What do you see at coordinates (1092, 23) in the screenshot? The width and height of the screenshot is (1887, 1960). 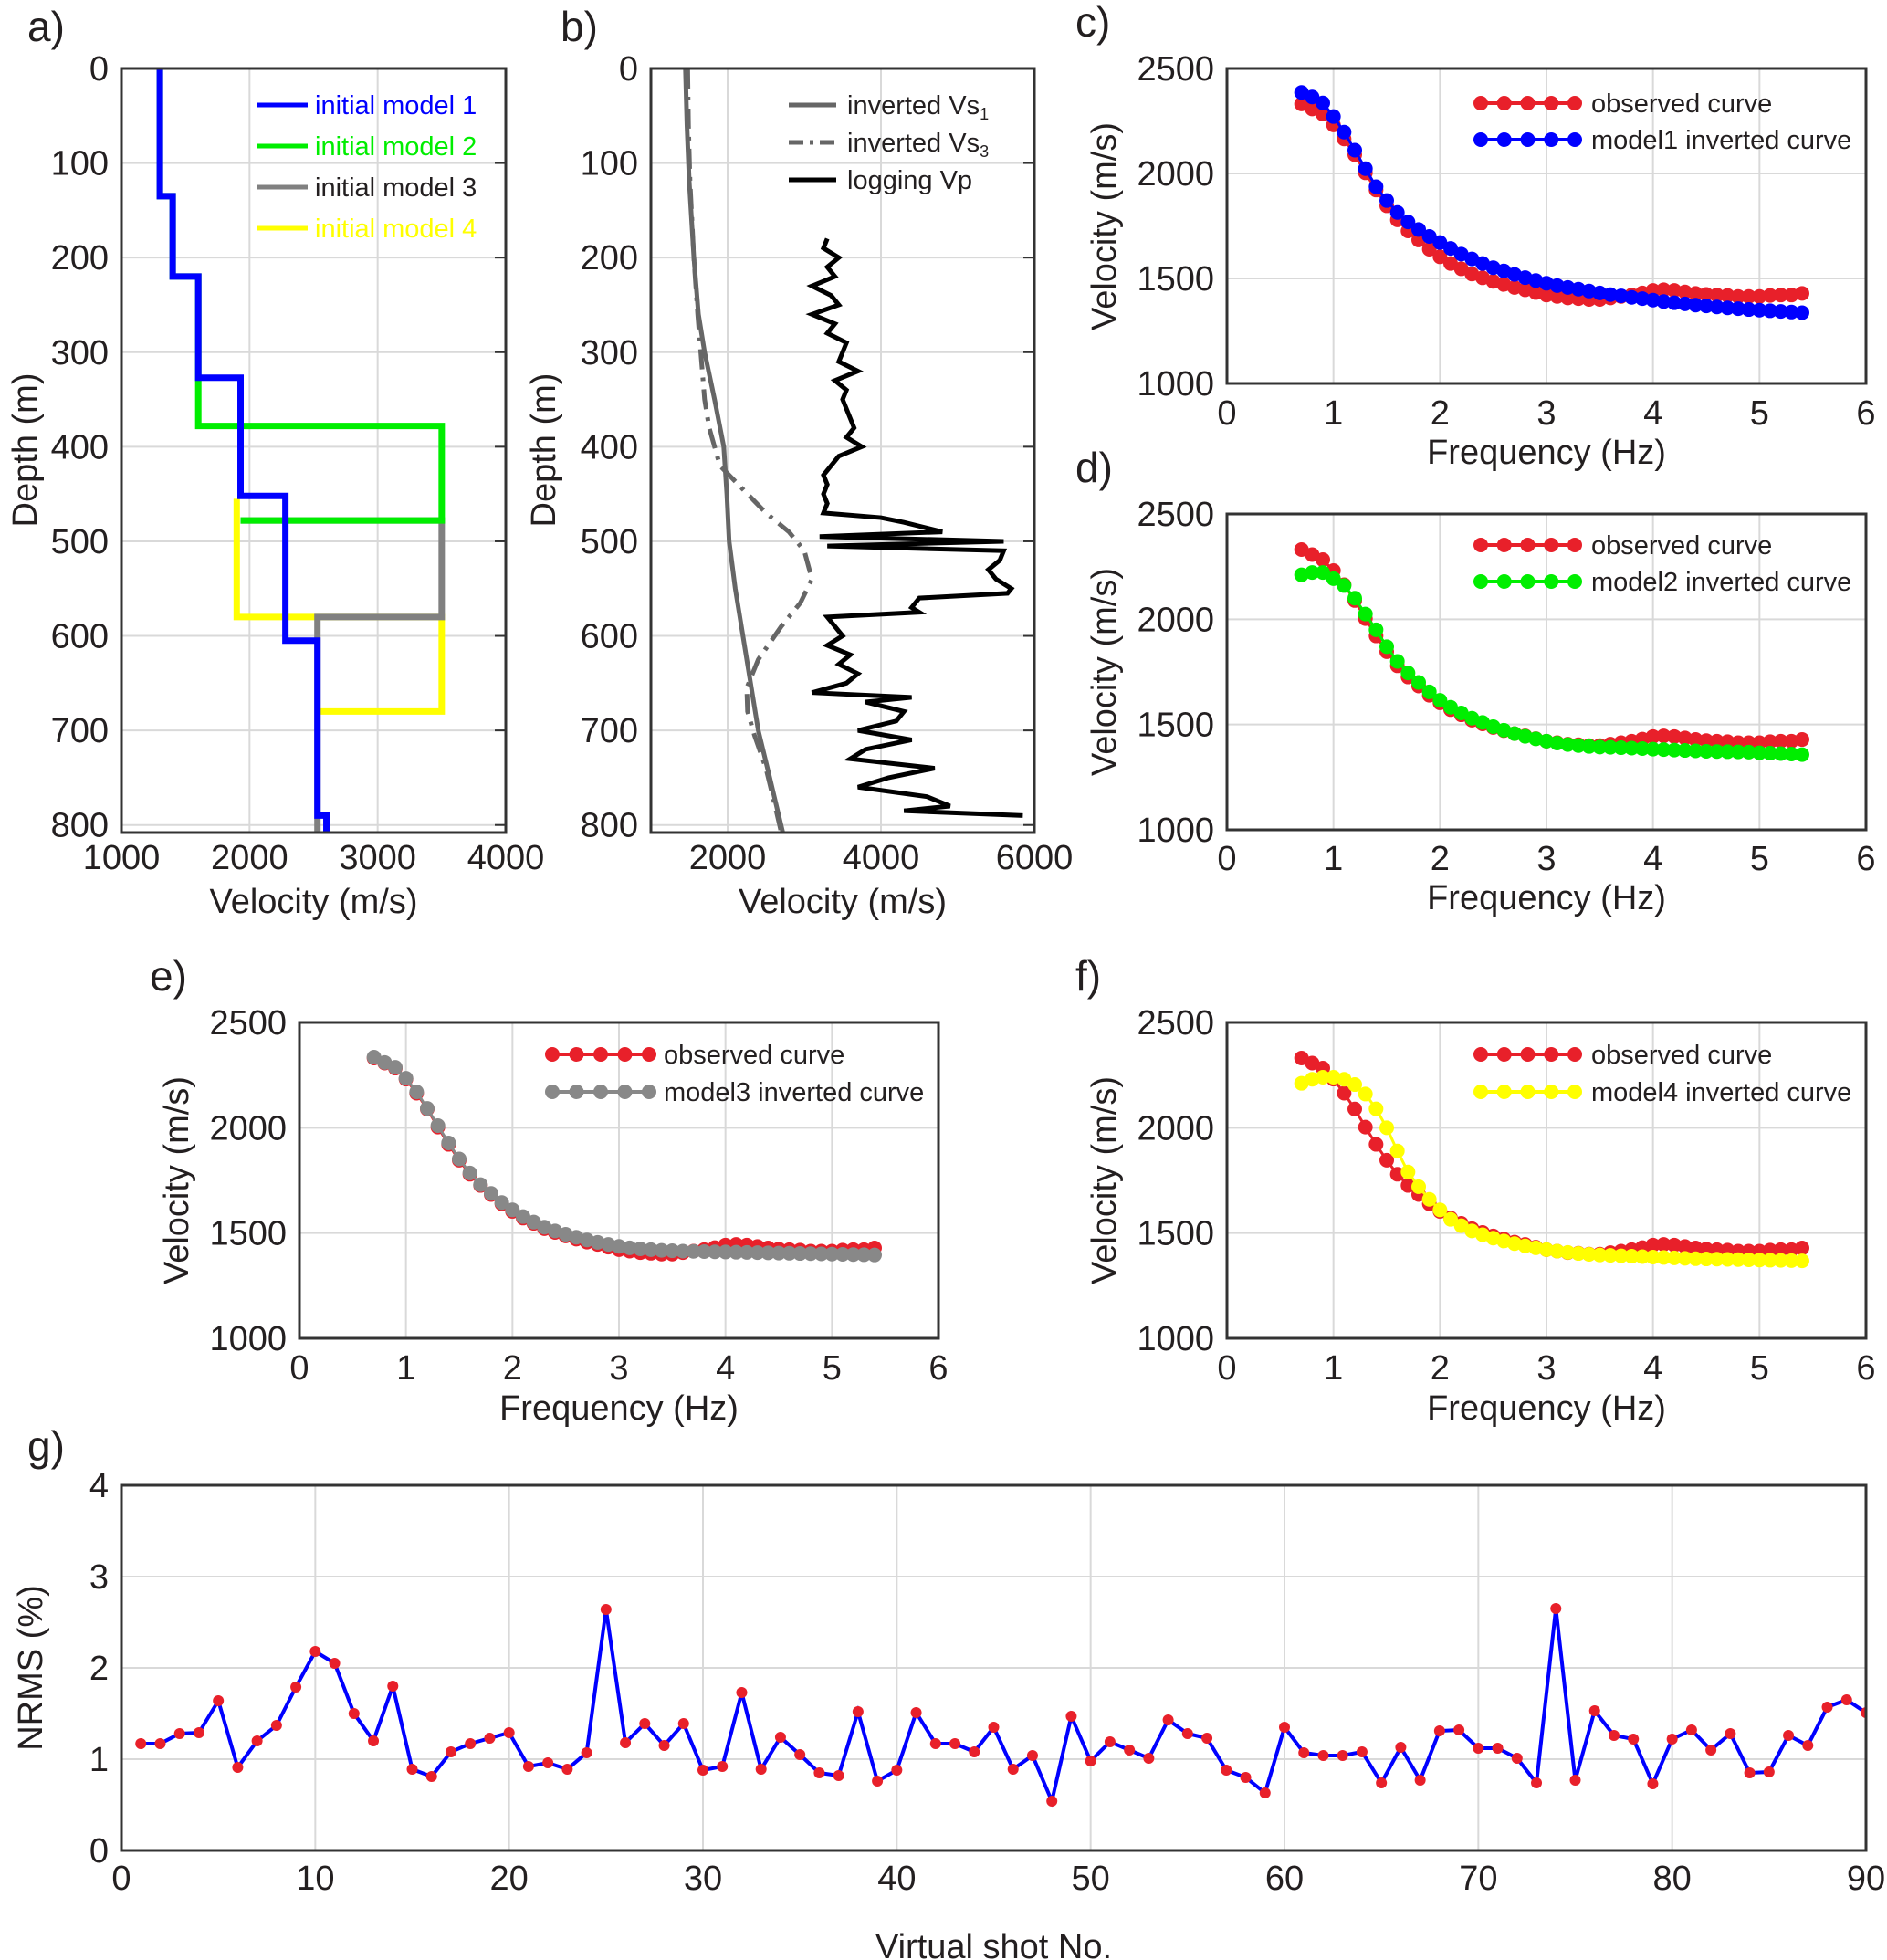 I see `panel-label: c)` at bounding box center [1092, 23].